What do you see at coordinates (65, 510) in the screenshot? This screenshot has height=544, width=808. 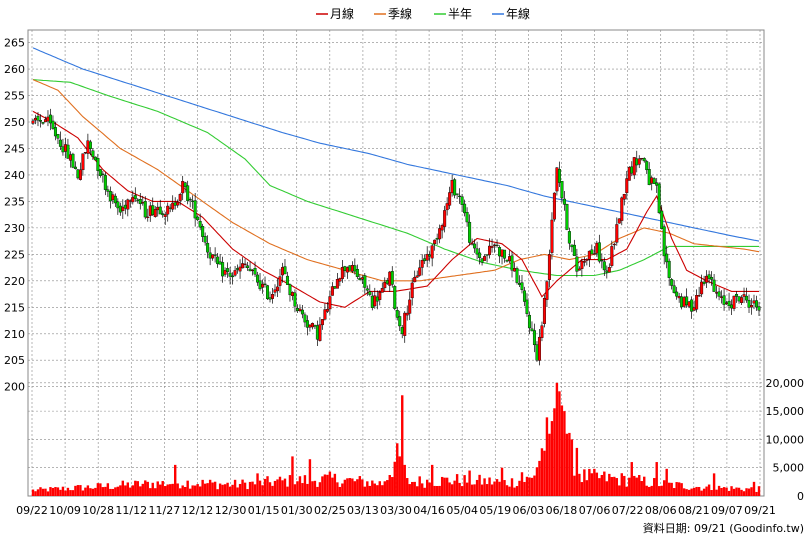 I see `date-tick-label: 10/09` at bounding box center [65, 510].